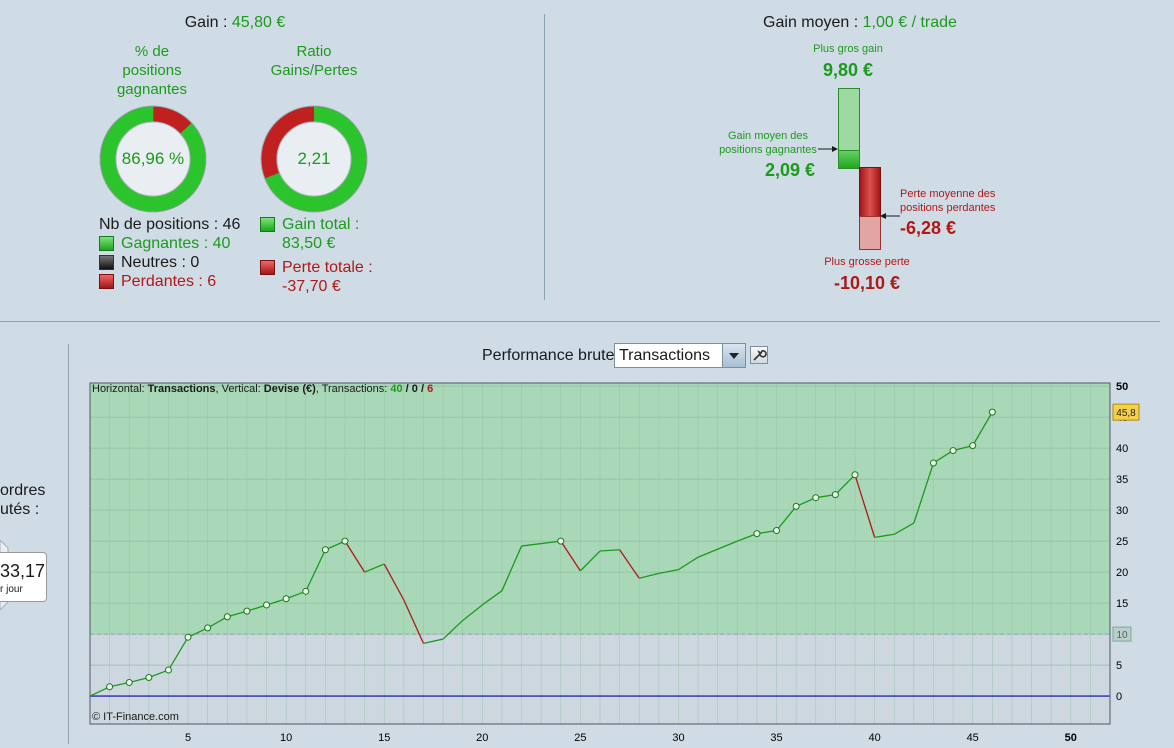 This screenshot has height=748, width=1174. Describe the element at coordinates (208, 22) in the screenshot. I see `gain-label: Gain :` at that location.